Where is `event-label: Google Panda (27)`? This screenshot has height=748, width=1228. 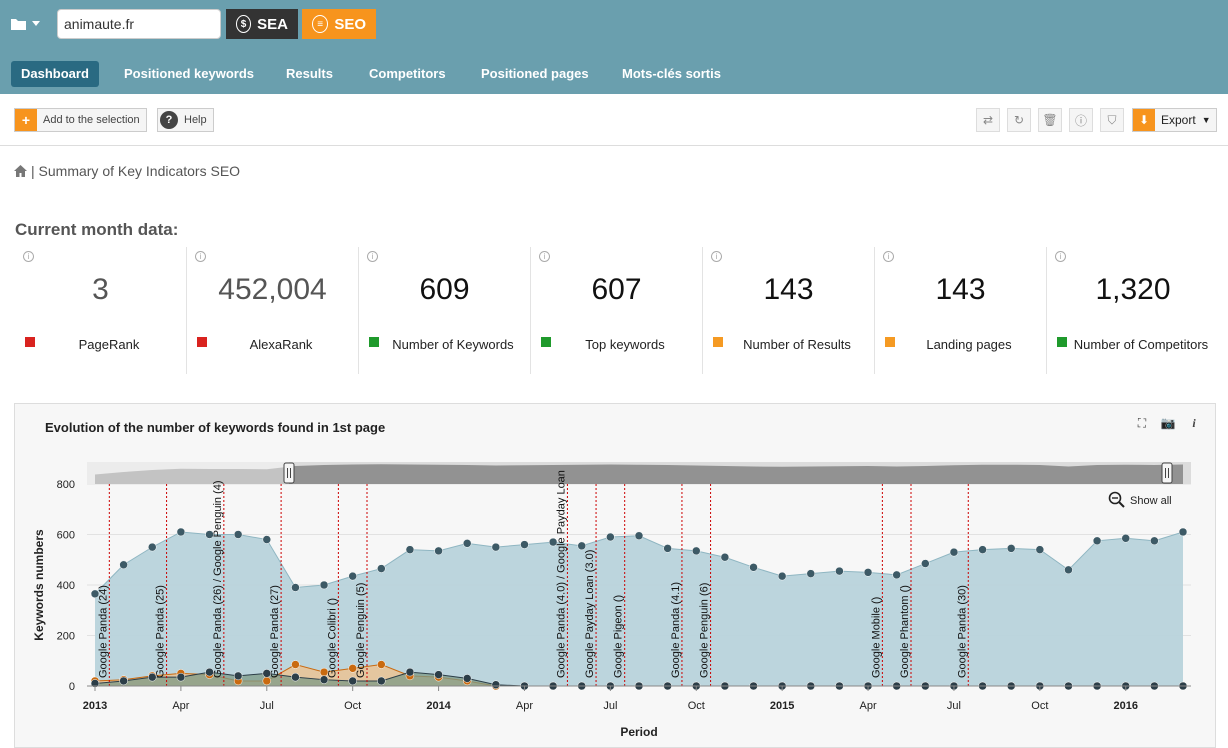 event-label: Google Panda (27) is located at coordinates (275, 631).